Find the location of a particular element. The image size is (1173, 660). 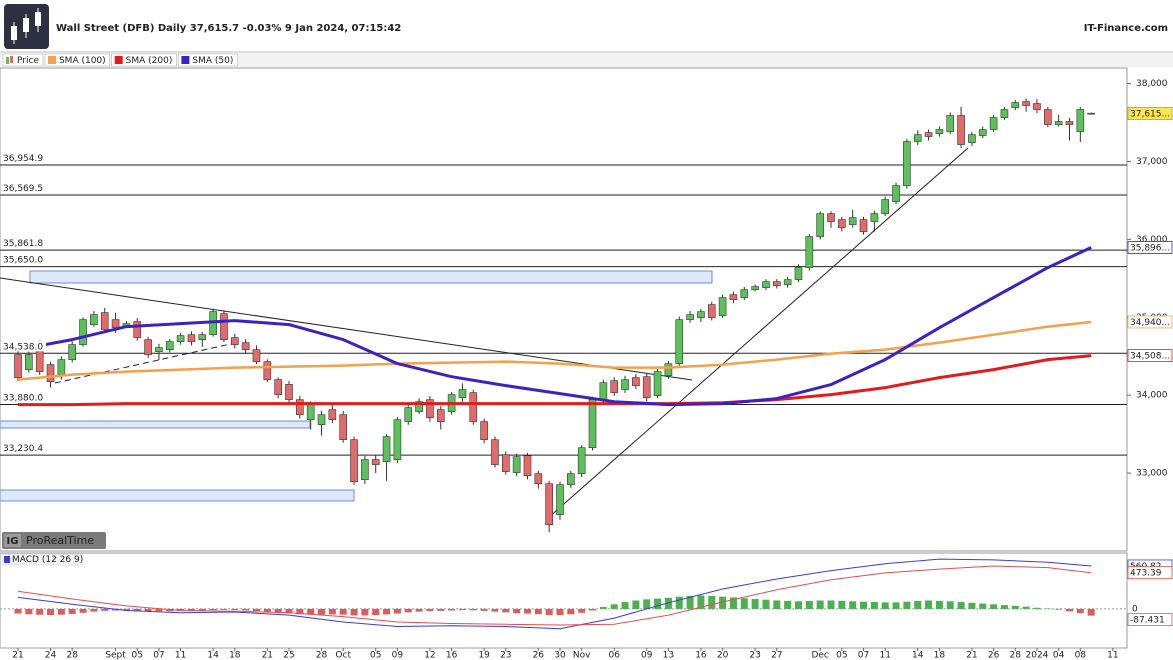

x-tick-label: Nov is located at coordinates (582, 655).